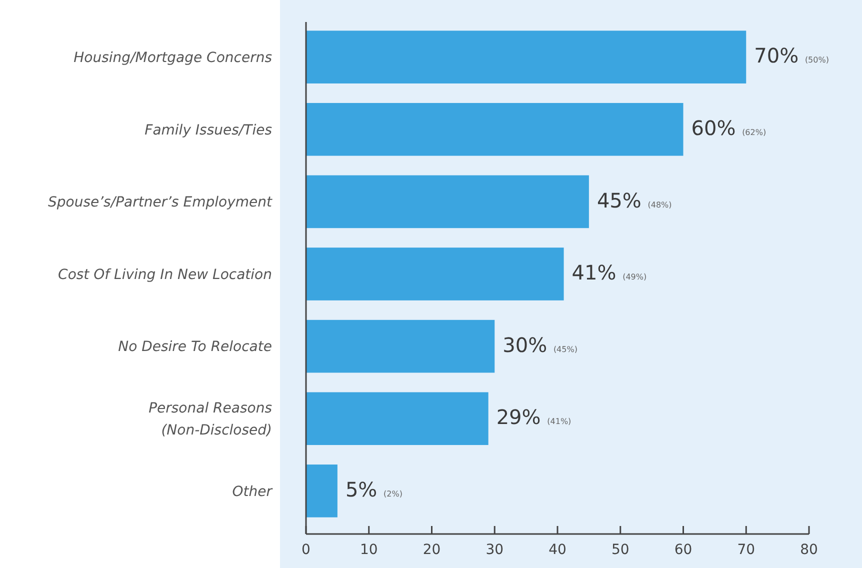 The width and height of the screenshot is (862, 568). I want to click on y-tick-label: Cost Of Living In New Location, so click(165, 274).